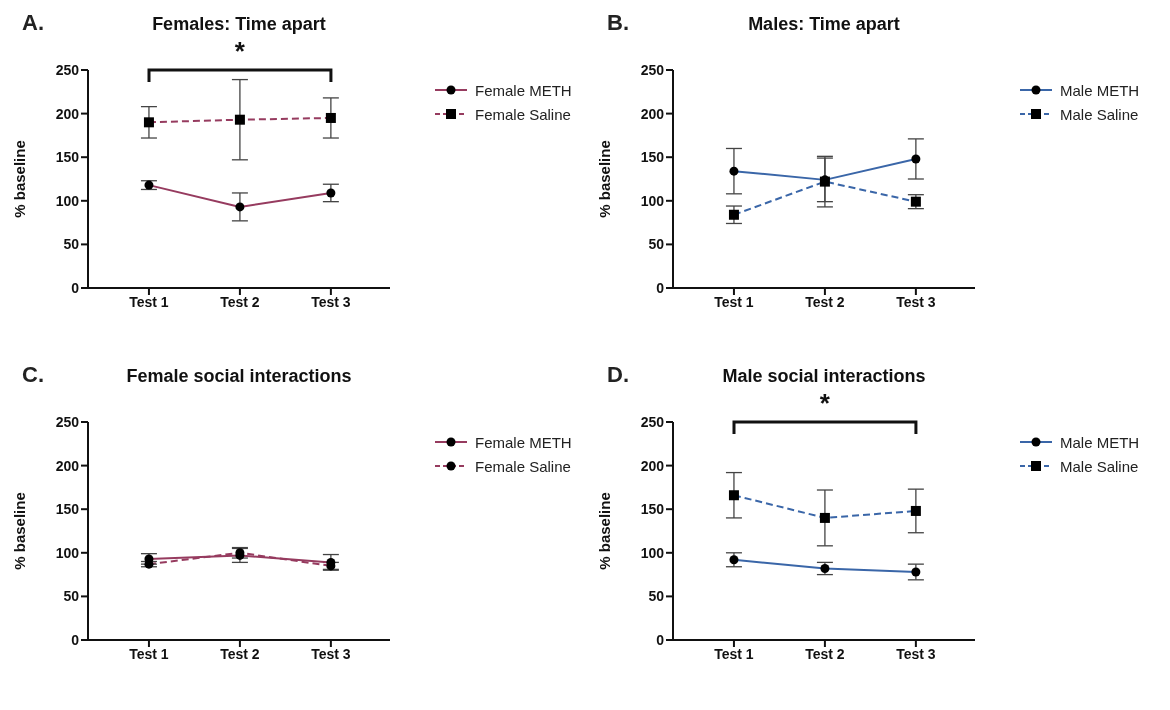 The width and height of the screenshot is (1170, 710). I want to click on text: A., so click(33, 23).